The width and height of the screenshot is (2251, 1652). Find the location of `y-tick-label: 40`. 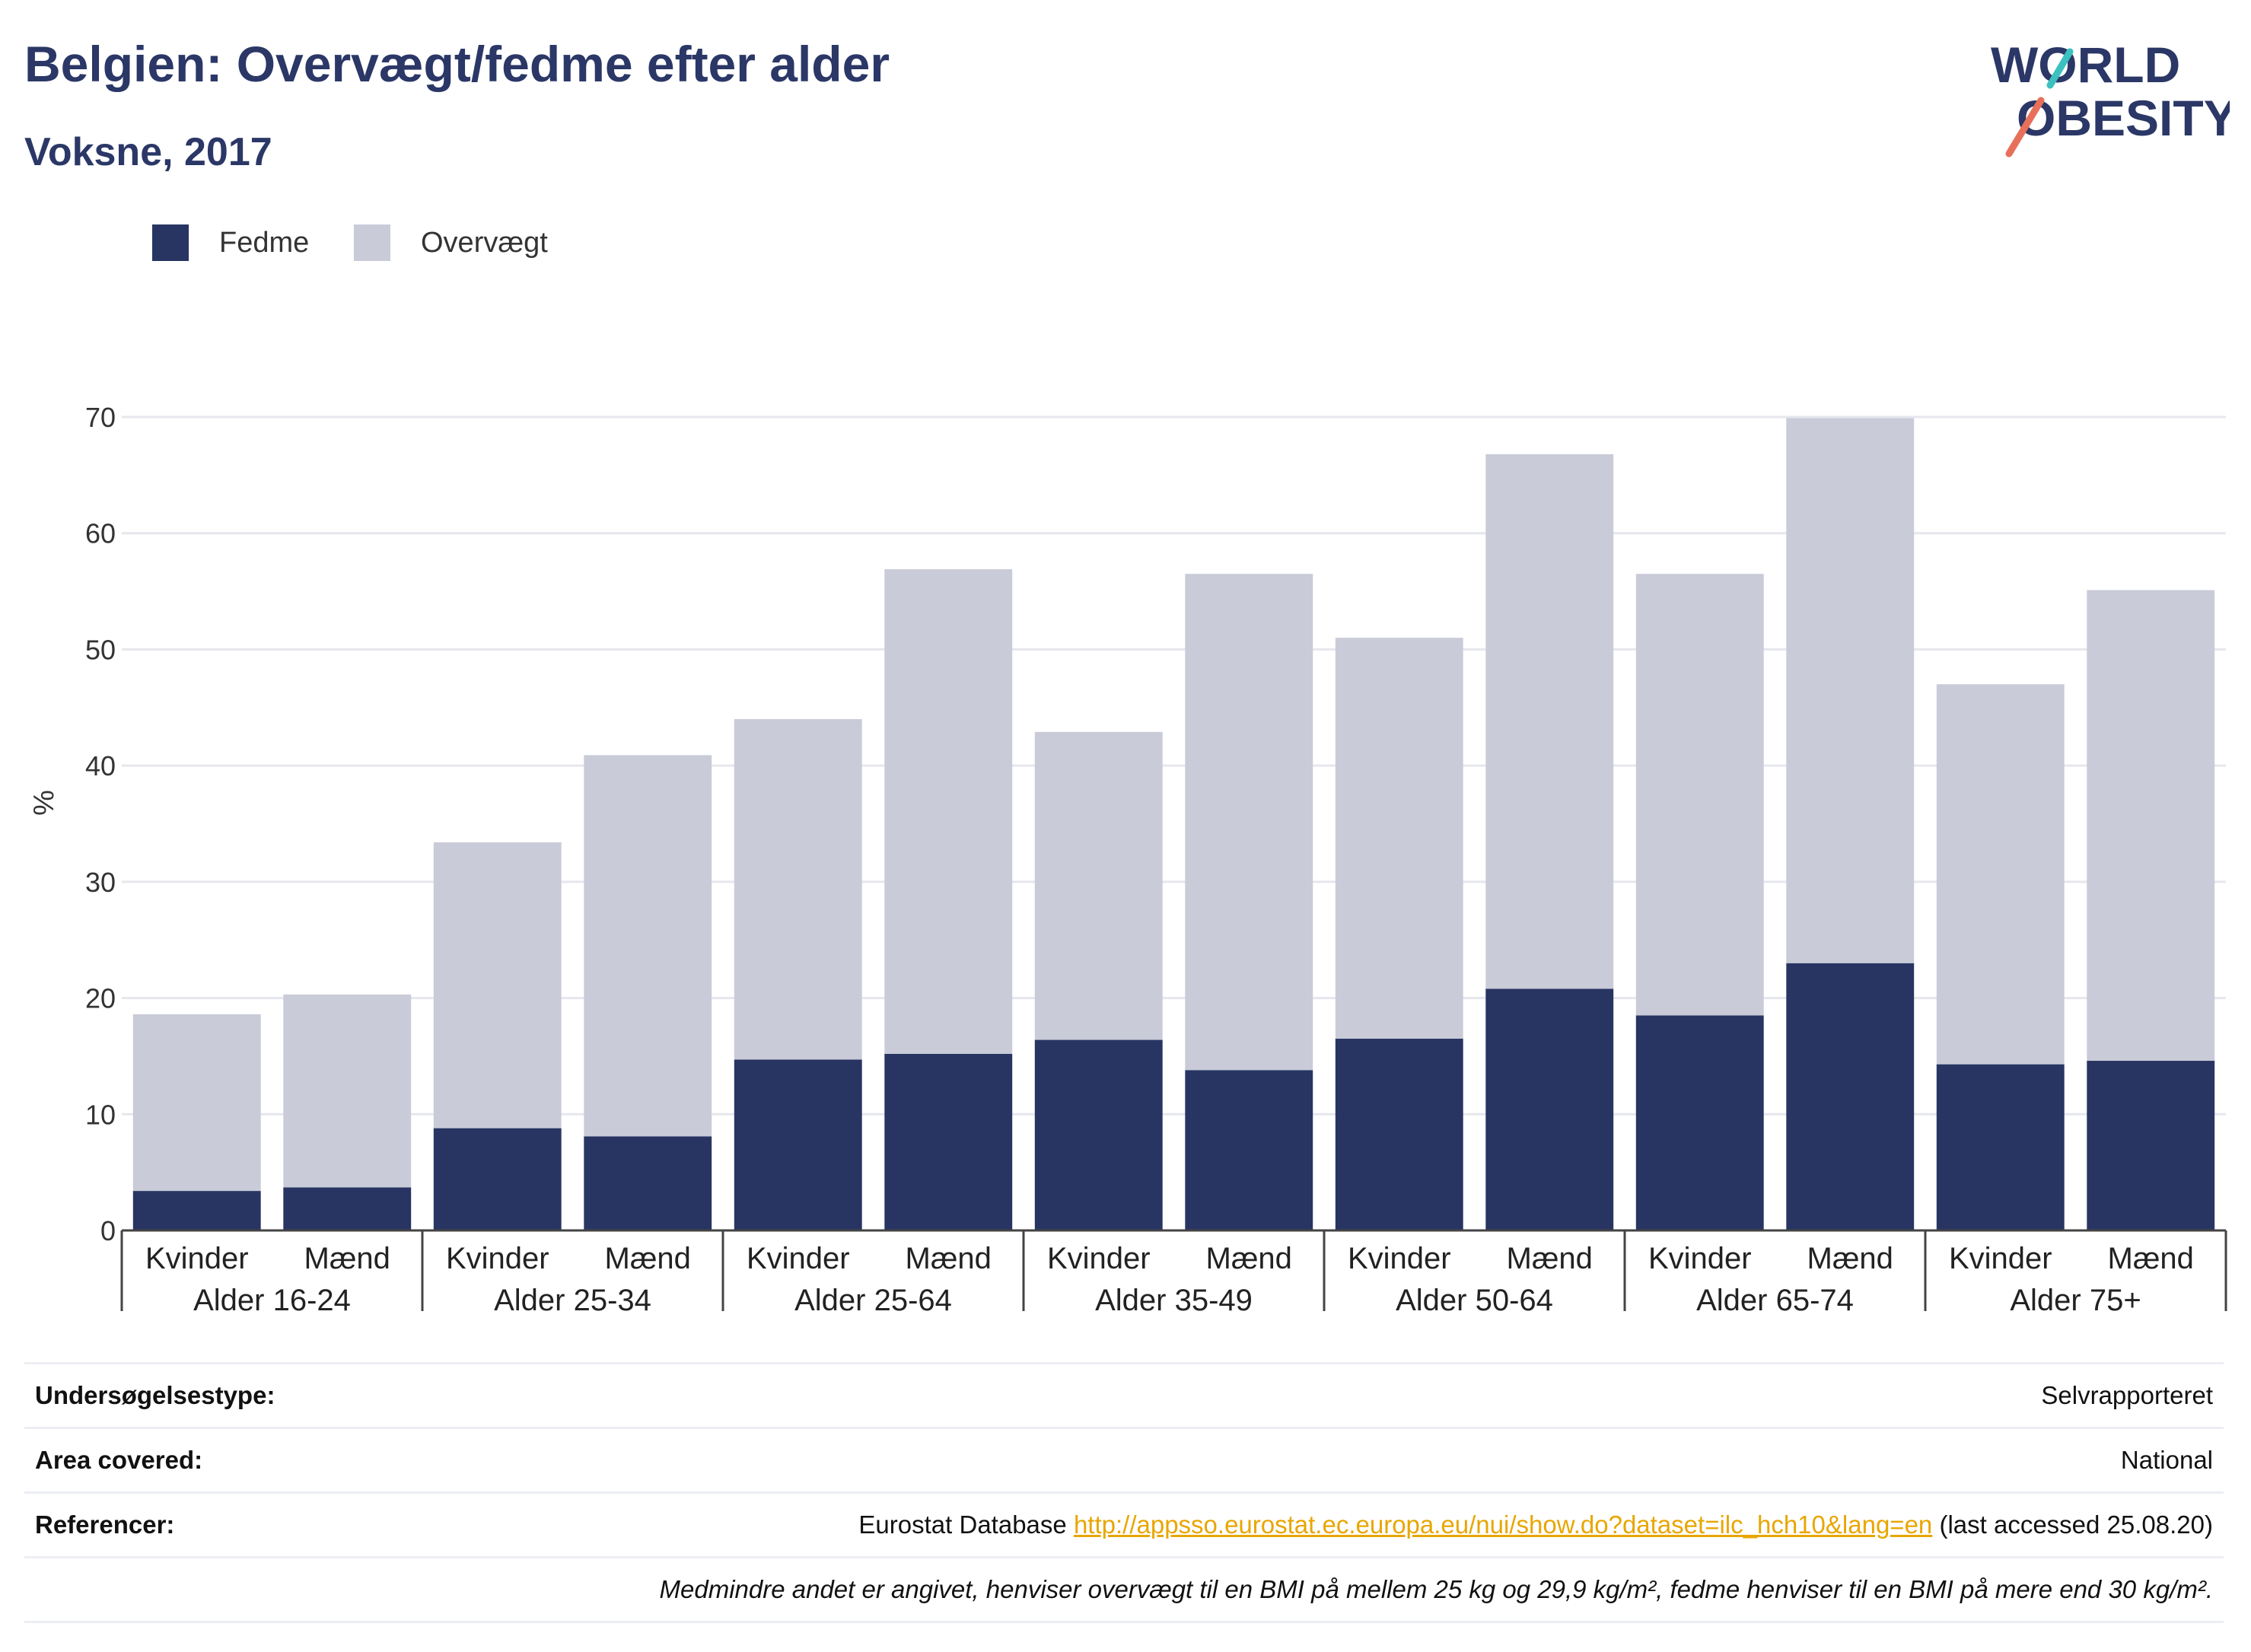

y-tick-label: 40 is located at coordinates (100, 765).